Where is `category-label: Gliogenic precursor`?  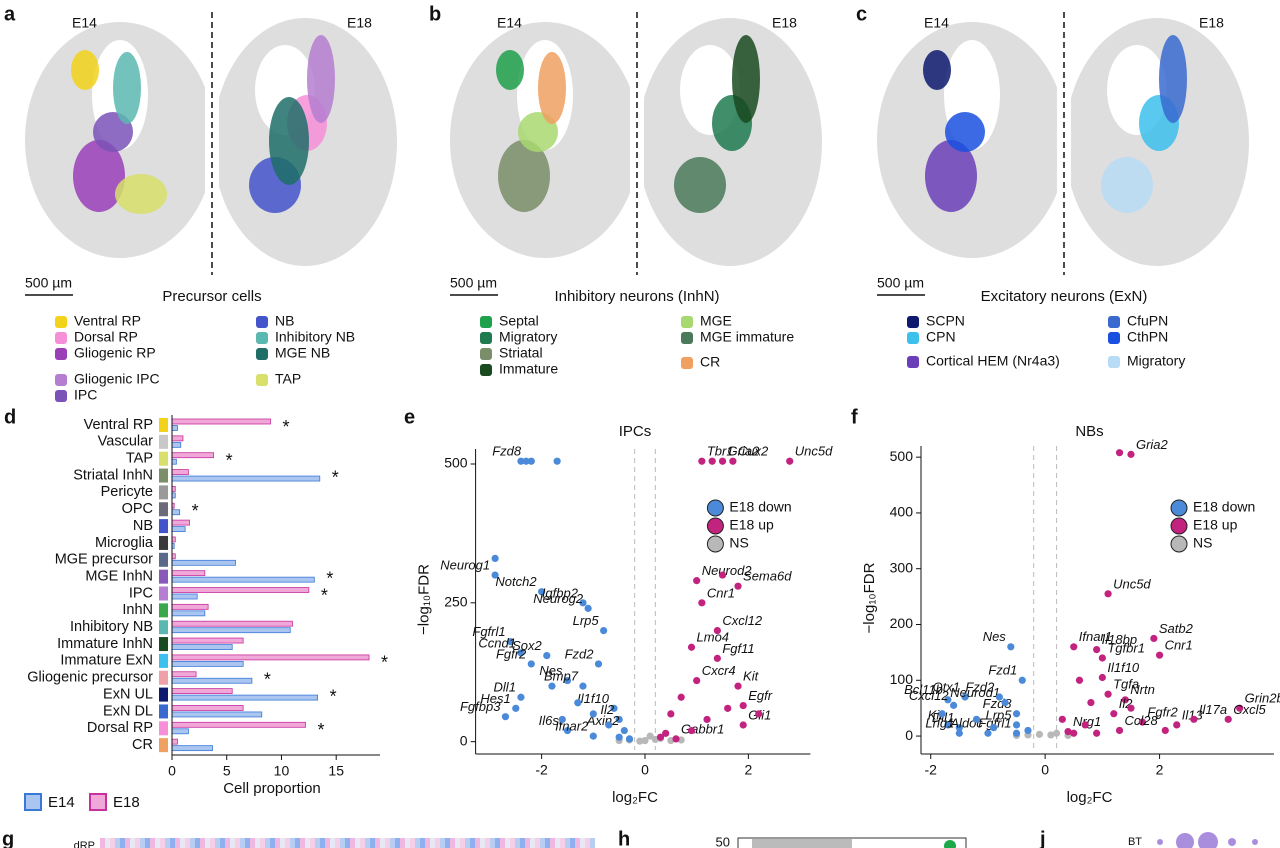 category-label: Gliogenic precursor is located at coordinates (90, 678).